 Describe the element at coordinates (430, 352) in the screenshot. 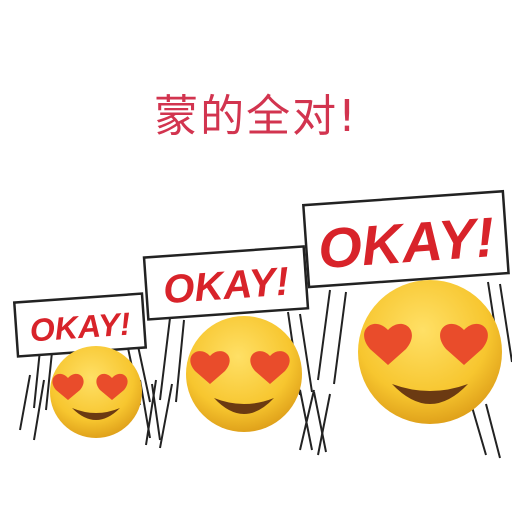

I see `heart-eyes-emoji-large-icon` at that location.